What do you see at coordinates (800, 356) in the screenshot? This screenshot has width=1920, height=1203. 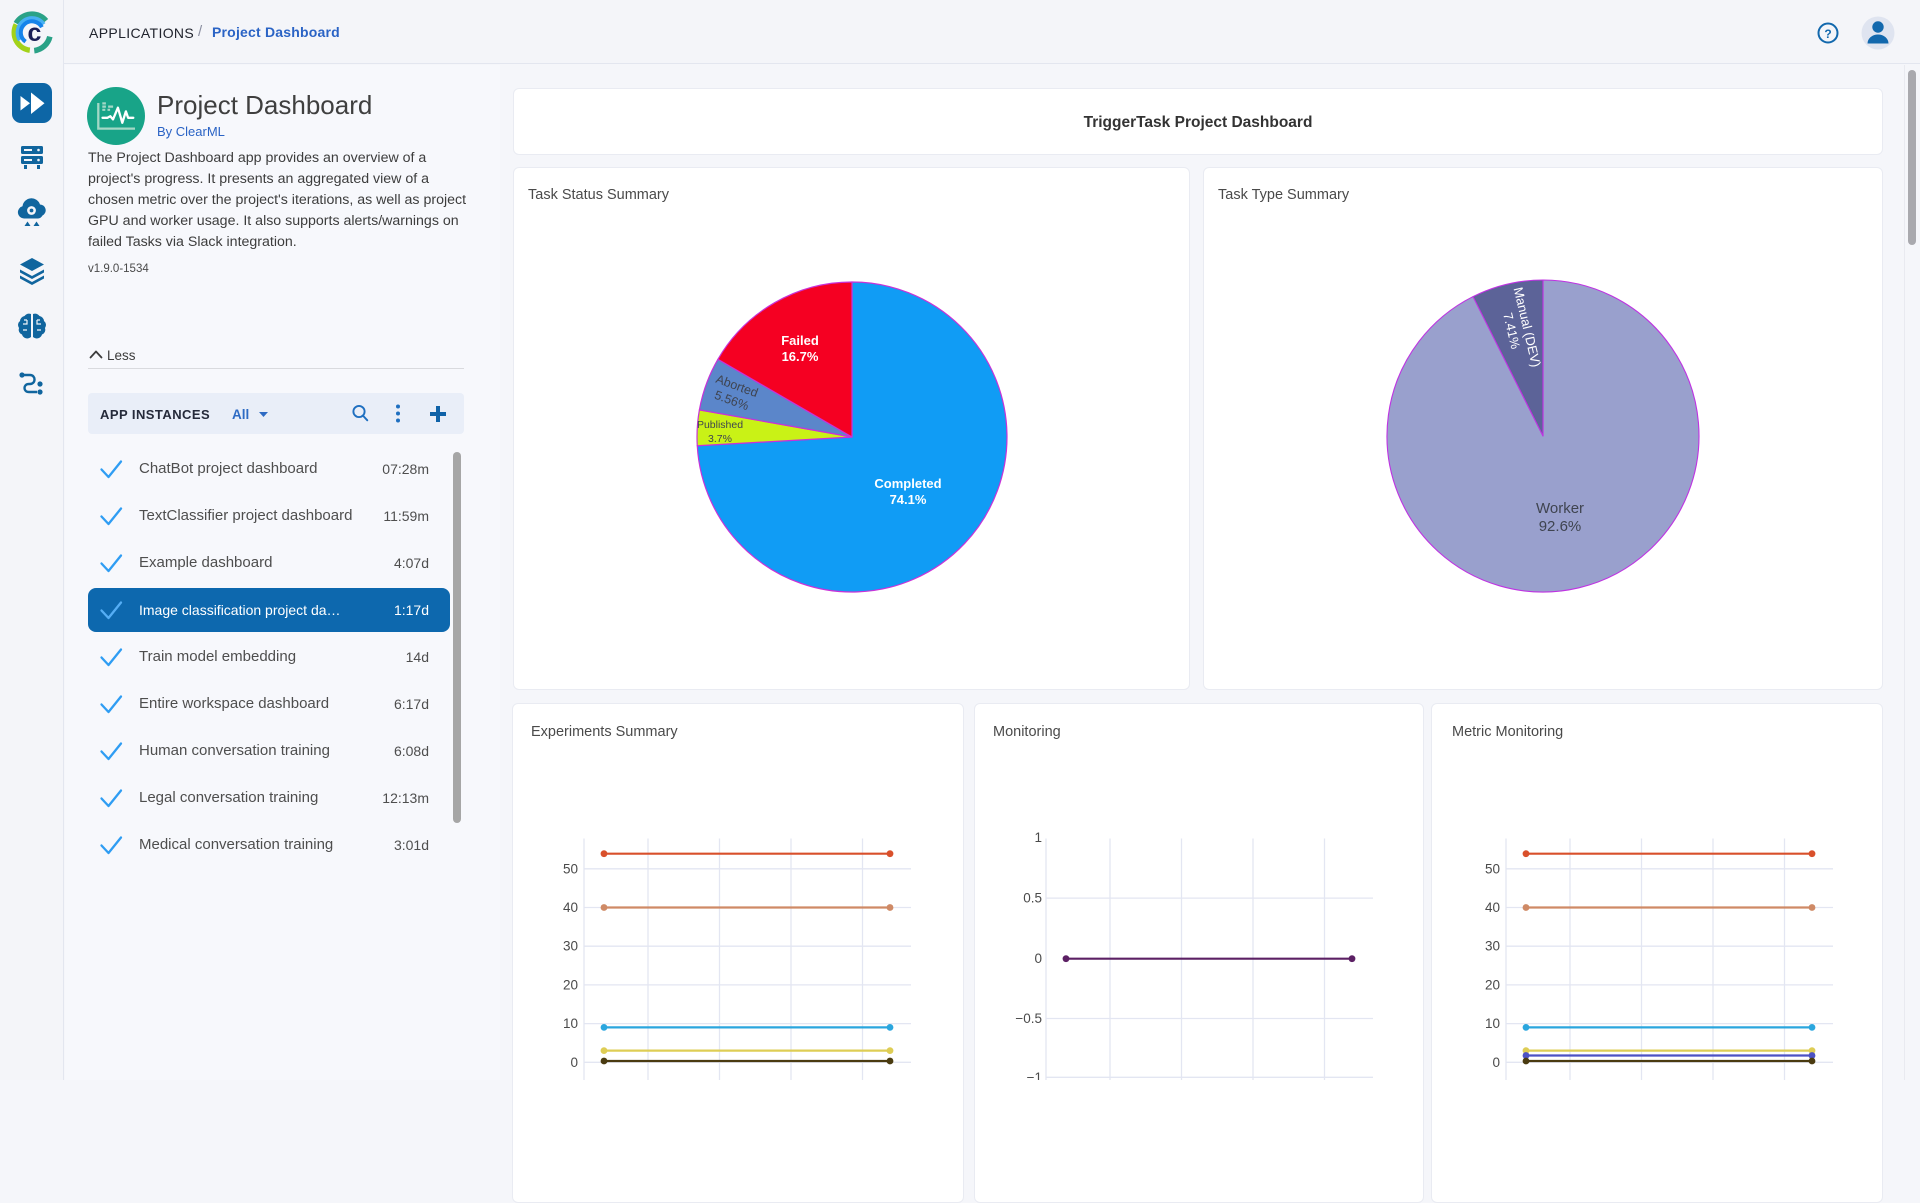 I see `svg-text: 16.7%` at bounding box center [800, 356].